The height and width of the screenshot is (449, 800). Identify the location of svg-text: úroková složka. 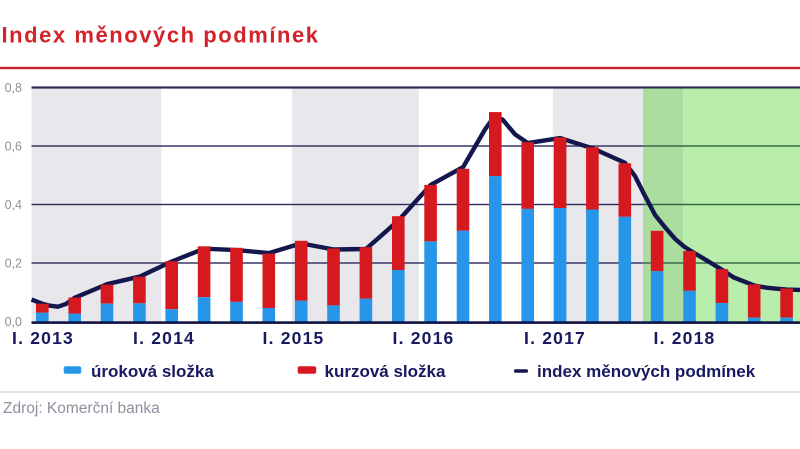
(152, 371).